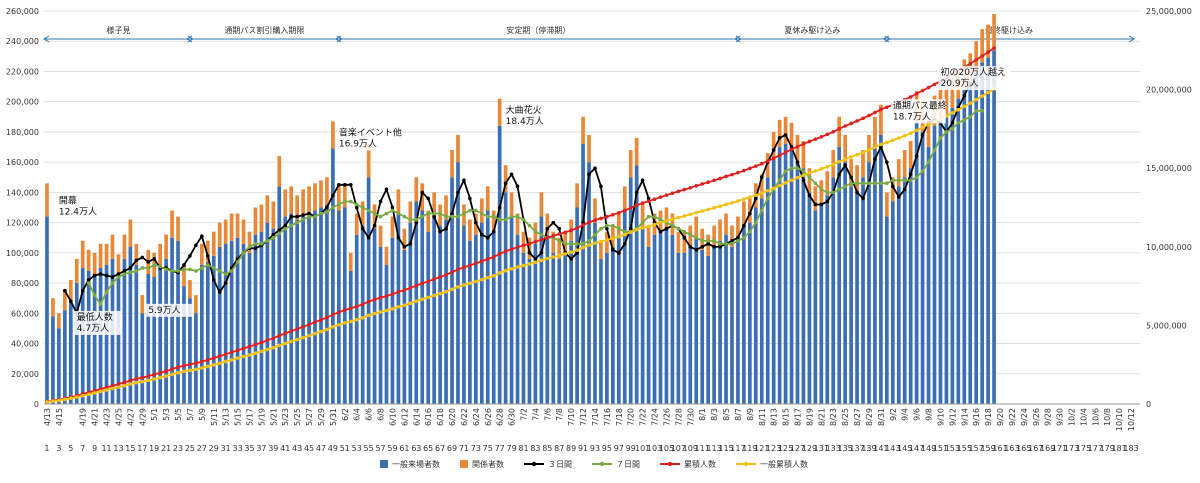  Describe the element at coordinates (1072, 417) in the screenshot. I see `x-date-tick-label: 10/2` at that location.